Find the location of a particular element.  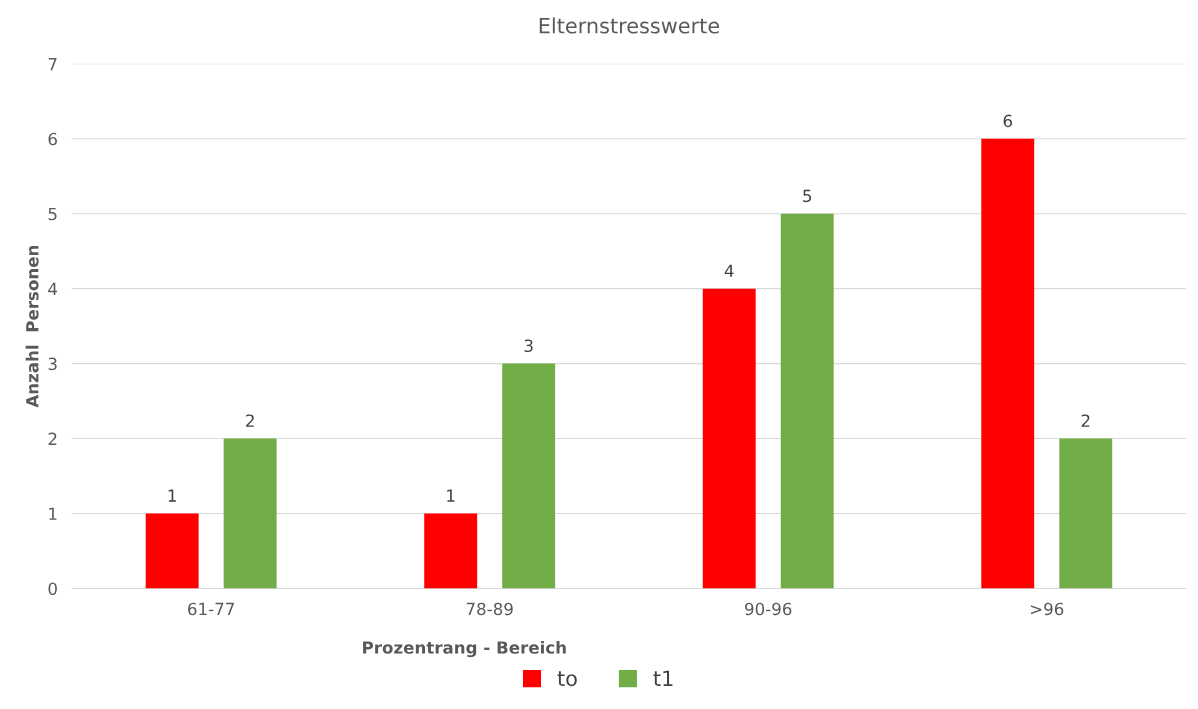

y-tick-label: 3 is located at coordinates (52, 364).